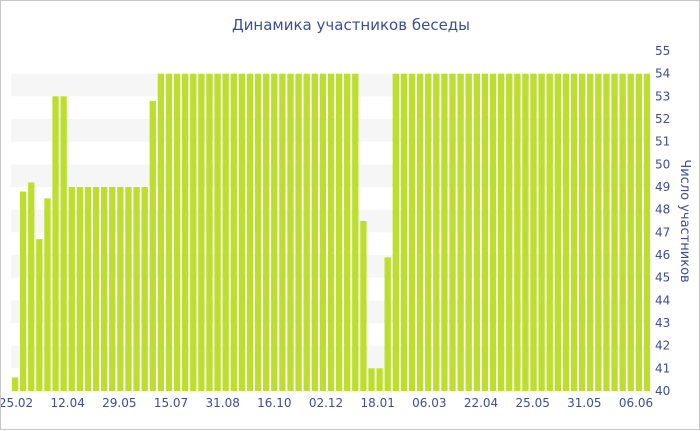  I want to click on x-tick-label: 31.08, so click(223, 403).